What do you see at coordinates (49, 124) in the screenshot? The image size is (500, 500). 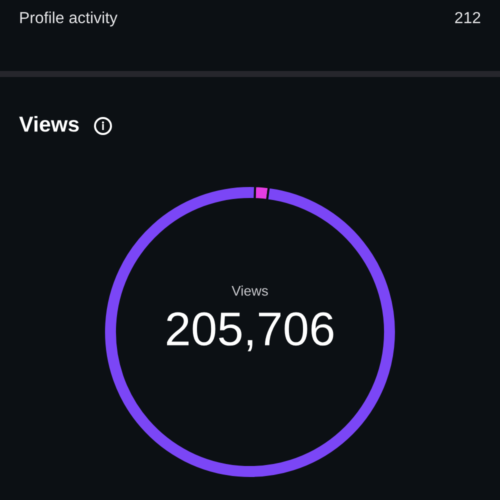 I see `chart-title: Views` at bounding box center [49, 124].